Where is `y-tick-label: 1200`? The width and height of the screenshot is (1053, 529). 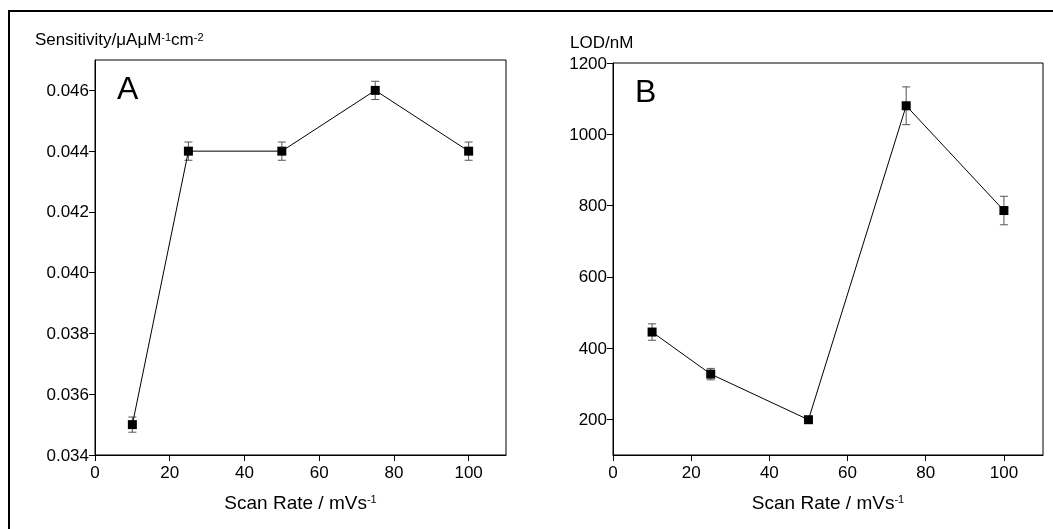 y-tick-label: 1200 is located at coordinates (588, 63).